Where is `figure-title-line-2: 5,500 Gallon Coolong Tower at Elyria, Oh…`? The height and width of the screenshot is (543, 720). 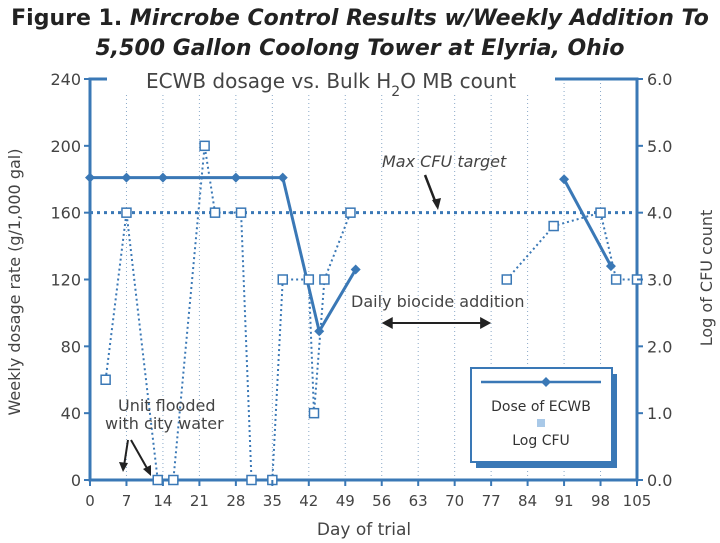 figure-title-line-2: 5,500 Gallon Coolong Tower at Elyria, Oh… is located at coordinates (360, 48).